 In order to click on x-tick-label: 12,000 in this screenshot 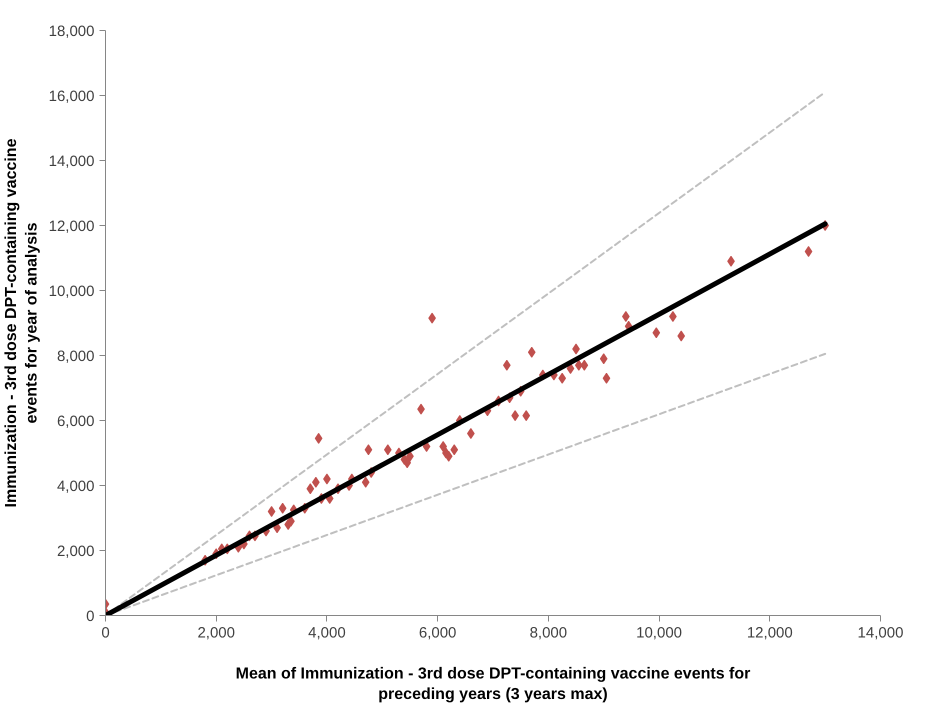, I will do `click(769, 633)`.